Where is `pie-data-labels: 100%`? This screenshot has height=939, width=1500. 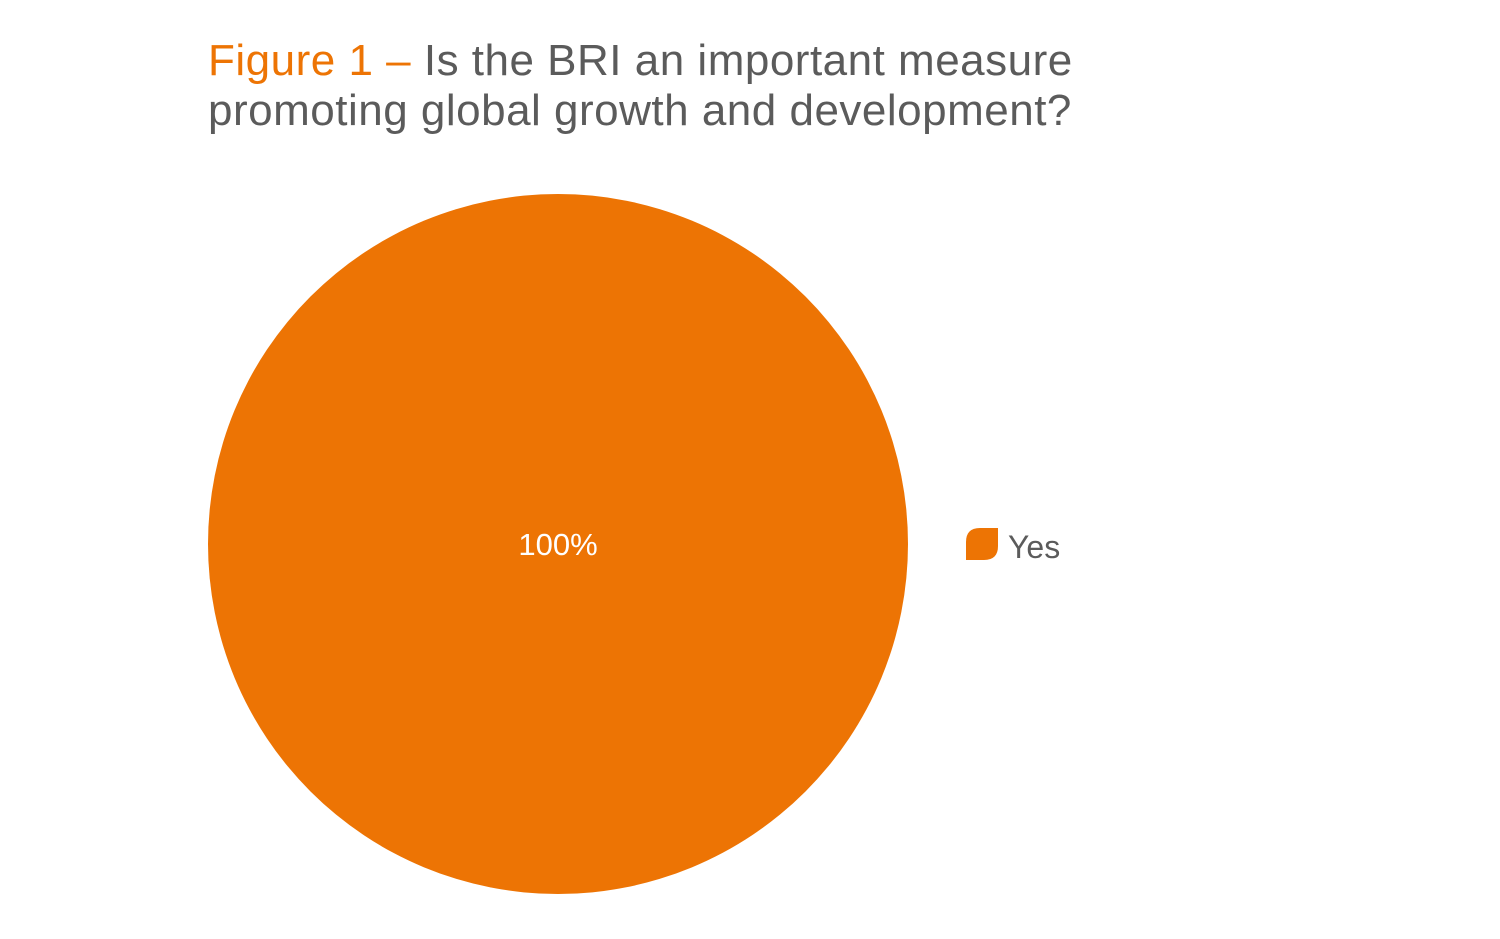
pie-data-labels: 100% is located at coordinates (557, 544).